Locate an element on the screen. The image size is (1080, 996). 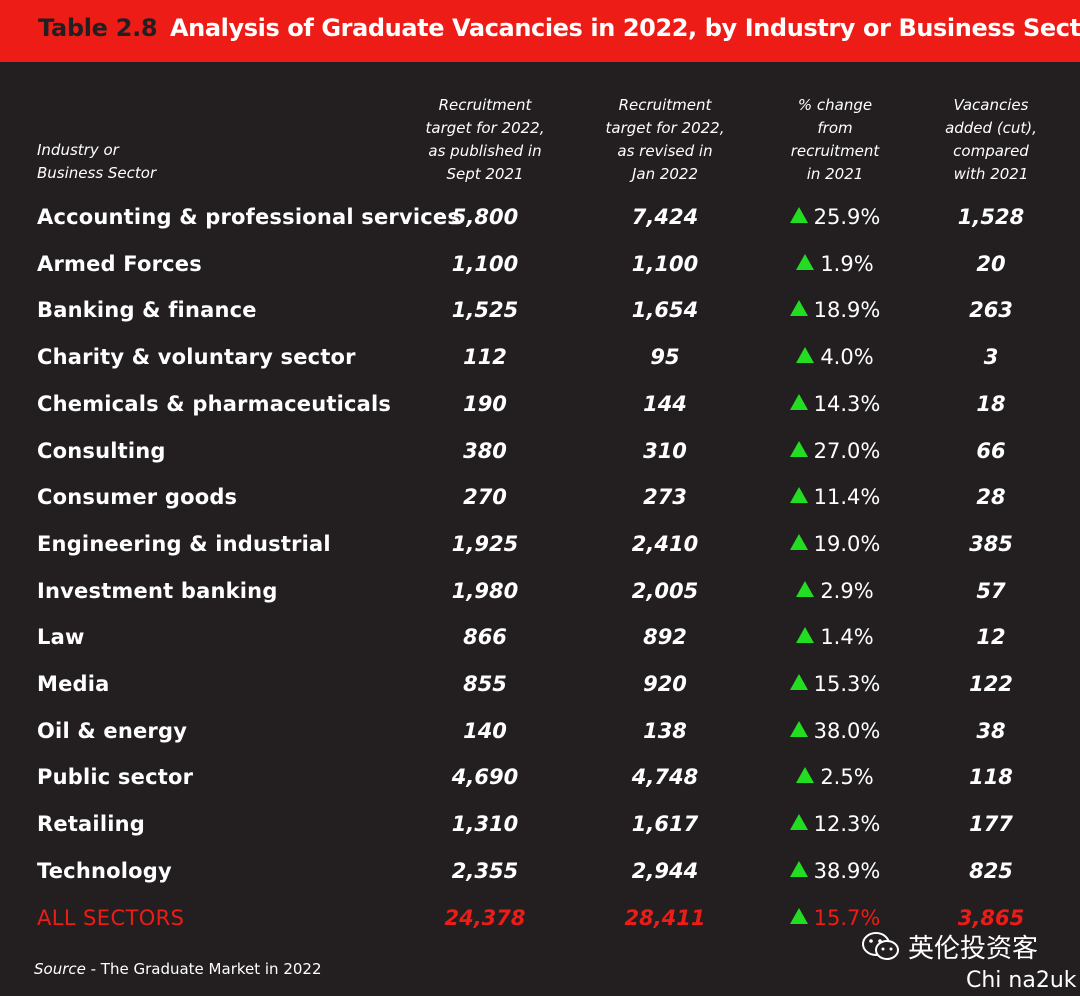
table-row: Chemicals & pharmaceuticals 190 144 14.3% 18 is located at coordinates (540, 412).